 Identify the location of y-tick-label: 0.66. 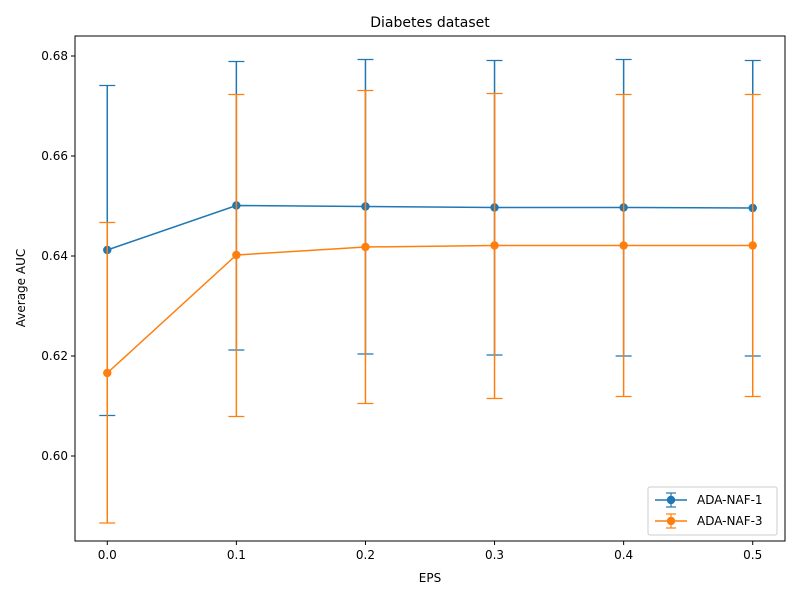
(54, 156).